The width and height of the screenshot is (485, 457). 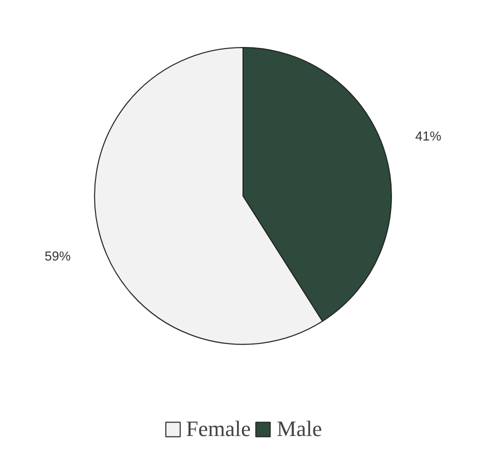 What do you see at coordinates (58, 256) in the screenshot?
I see `data-label: 59%` at bounding box center [58, 256].